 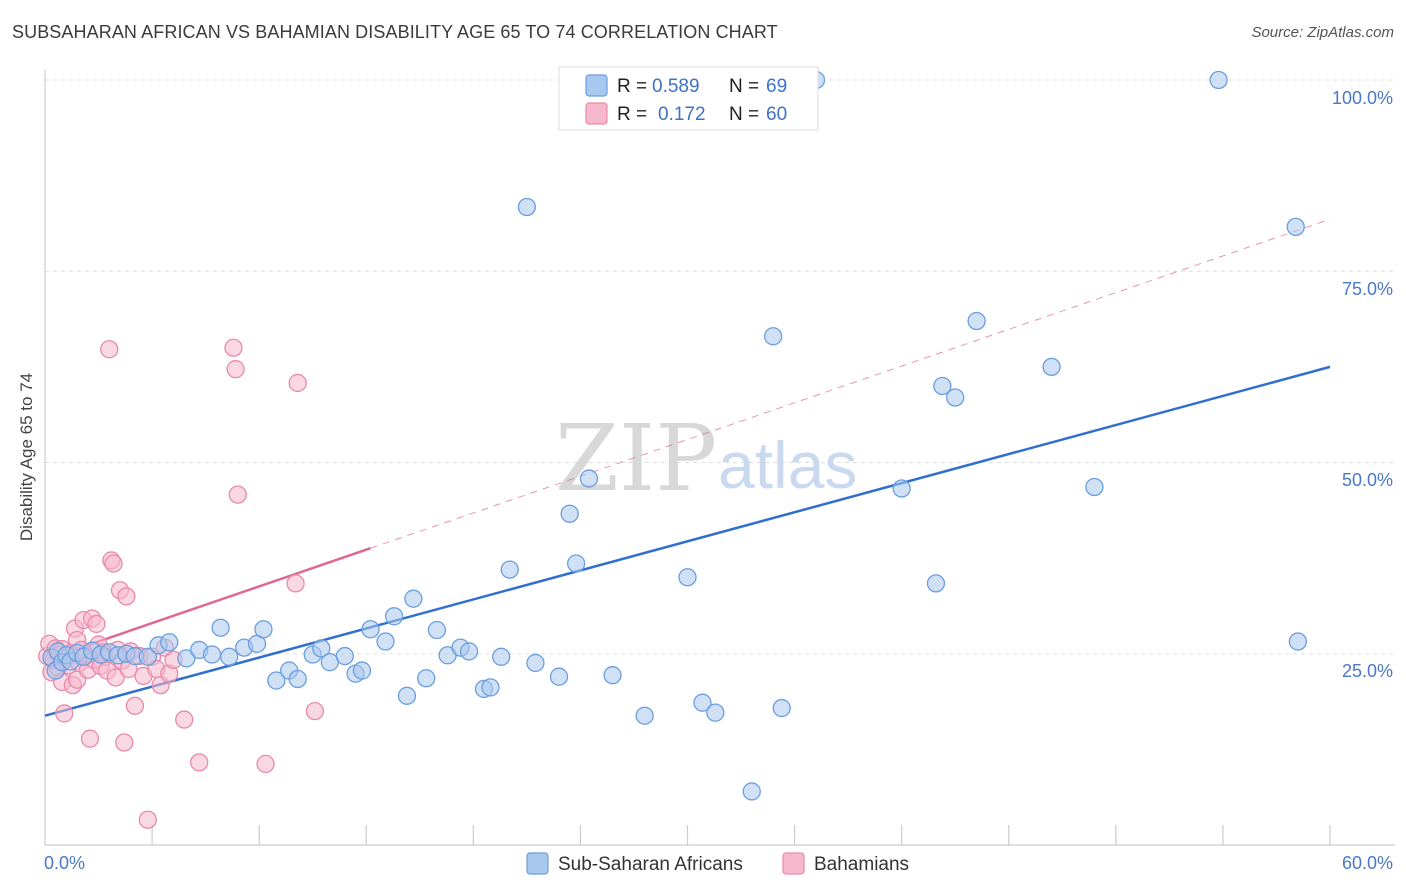 What do you see at coordinates (1367, 671) in the screenshot?
I see `y-tick-25: 25.0%` at bounding box center [1367, 671].